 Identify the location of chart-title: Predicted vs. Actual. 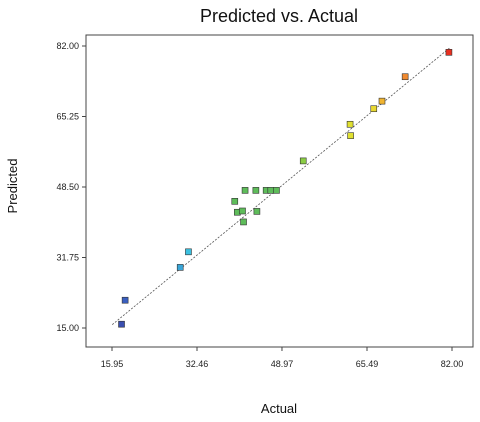
(279, 16).